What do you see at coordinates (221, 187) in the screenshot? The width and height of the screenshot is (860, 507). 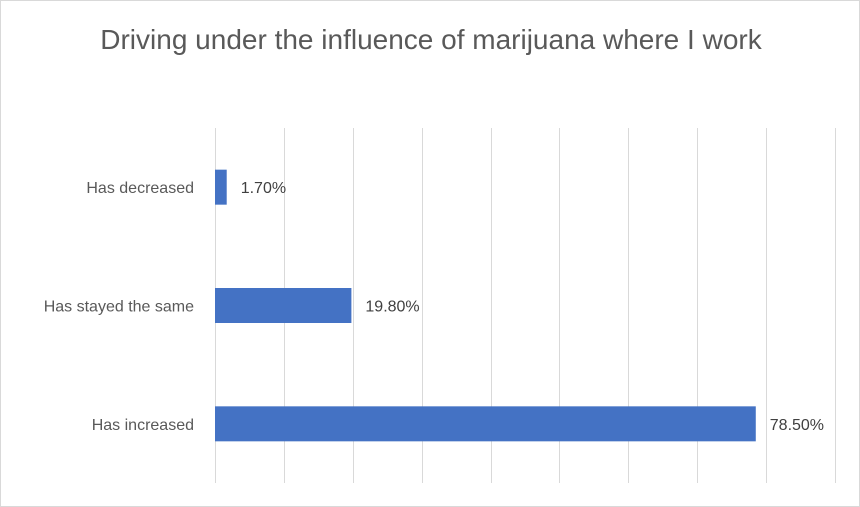 I see `bar-has-decreased` at bounding box center [221, 187].